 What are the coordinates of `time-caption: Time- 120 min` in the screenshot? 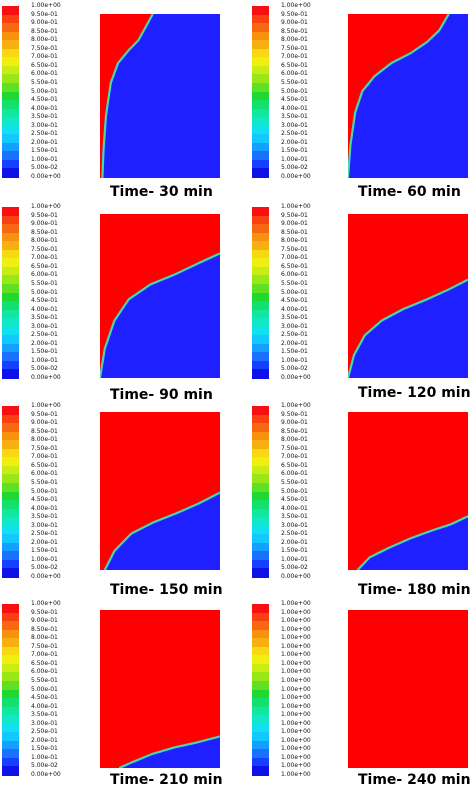 It's located at (414, 393).